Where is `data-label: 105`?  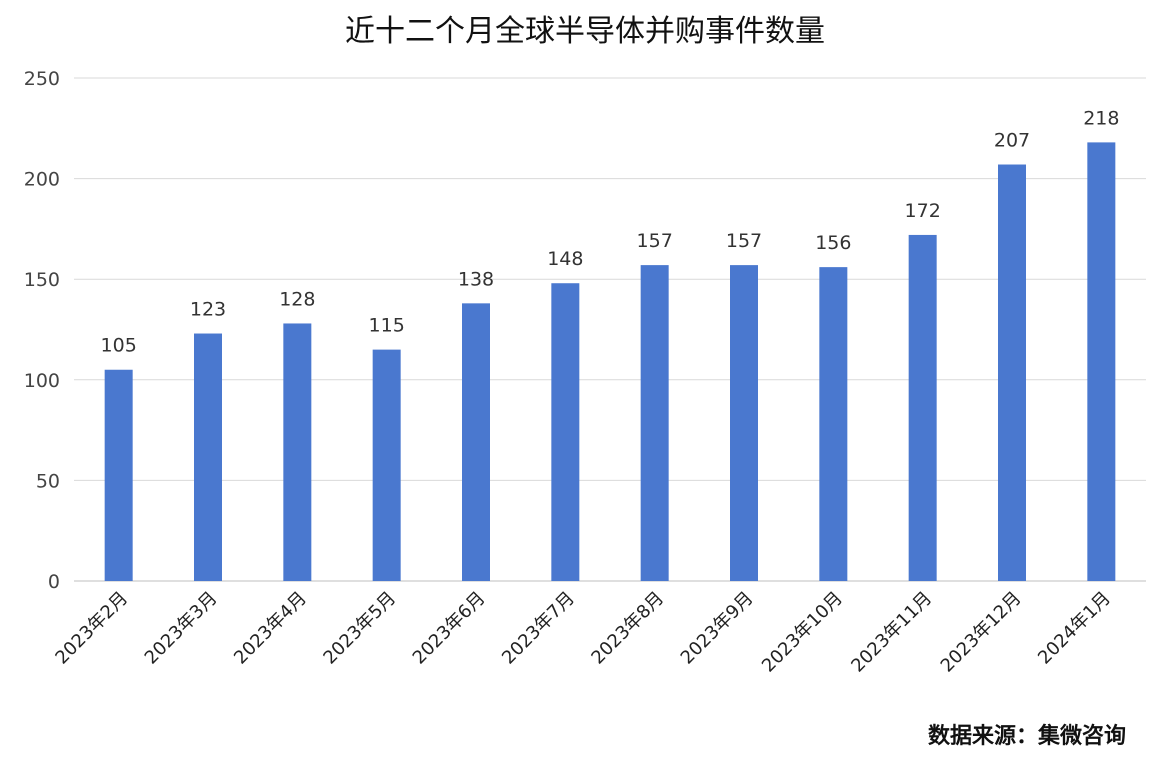
data-label: 105 is located at coordinates (119, 346).